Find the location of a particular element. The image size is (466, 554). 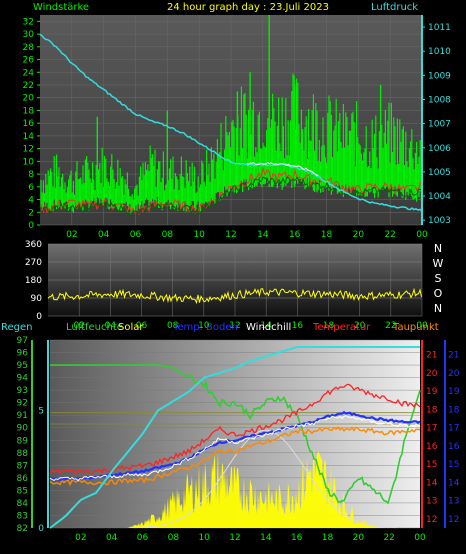

direction-x-tick-label: 10 is located at coordinates (204, 326).